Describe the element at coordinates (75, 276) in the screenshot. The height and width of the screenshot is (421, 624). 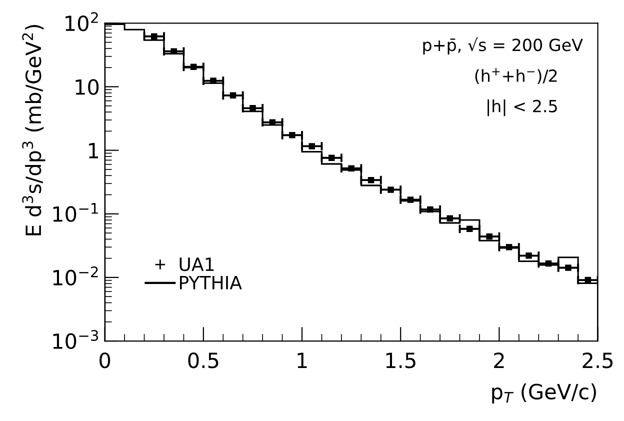
I see `y-tick-label: 10$^{−2}$` at that location.